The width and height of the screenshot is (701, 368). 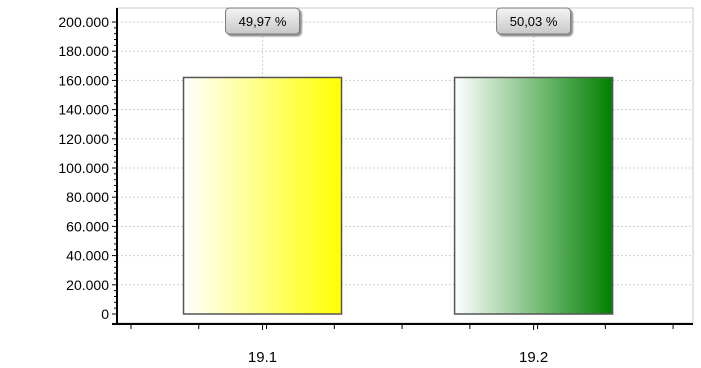 What do you see at coordinates (87, 256) in the screenshot?
I see `y-tick-label: 40.000` at bounding box center [87, 256].